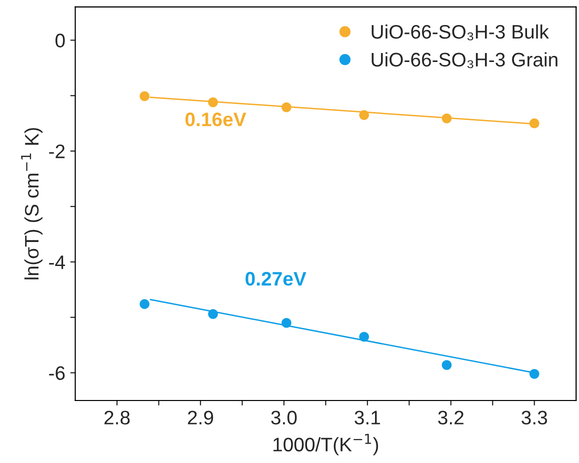 The height and width of the screenshot is (463, 579). I want to click on x-axis-title: 1000/T(K$^{−1}$), so click(326, 445).